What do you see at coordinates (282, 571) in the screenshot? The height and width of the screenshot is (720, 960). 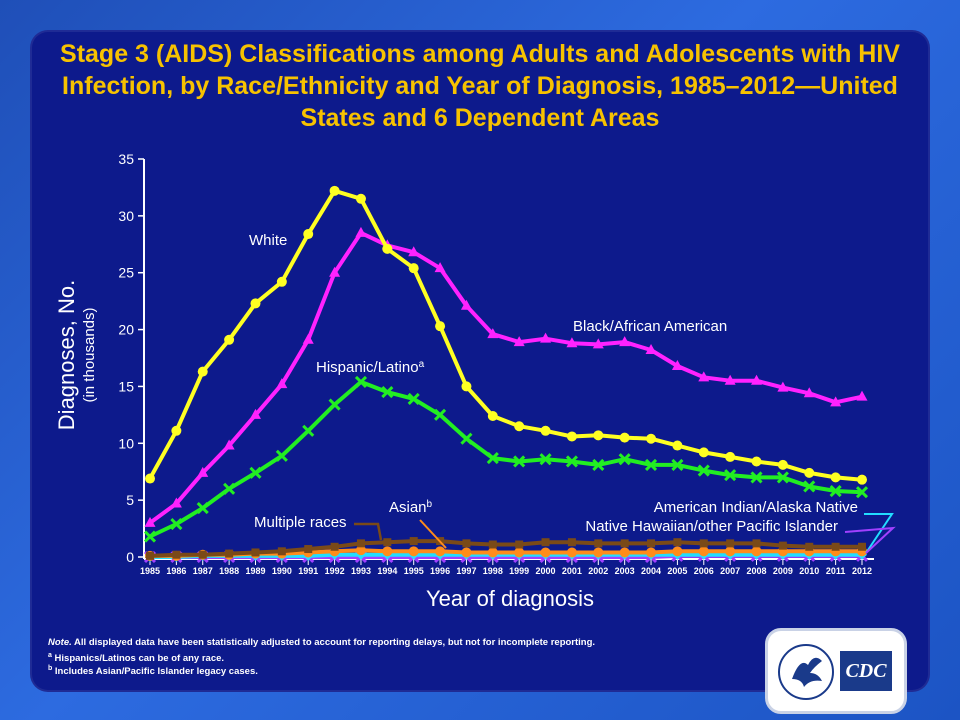 I see `x-tick-label: 1990` at bounding box center [282, 571].